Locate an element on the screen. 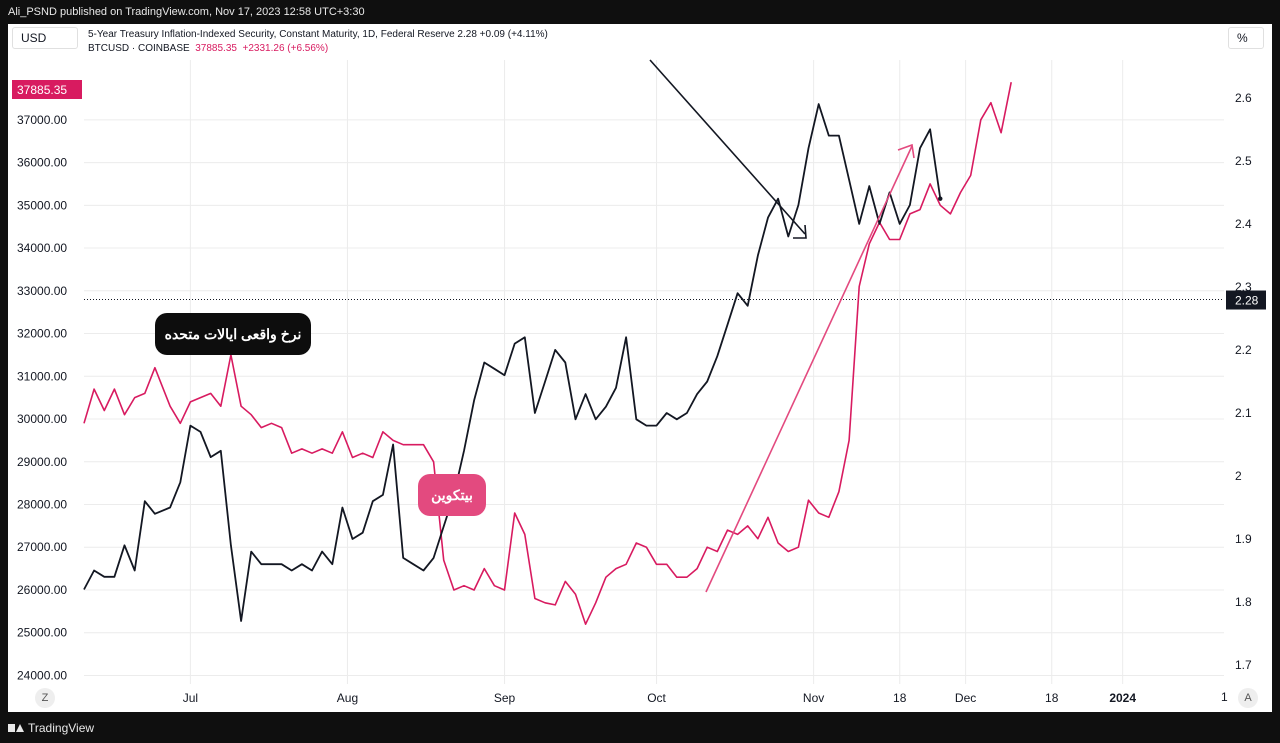 The image size is (1280, 743). percent-scale-button: % is located at coordinates (1246, 38).